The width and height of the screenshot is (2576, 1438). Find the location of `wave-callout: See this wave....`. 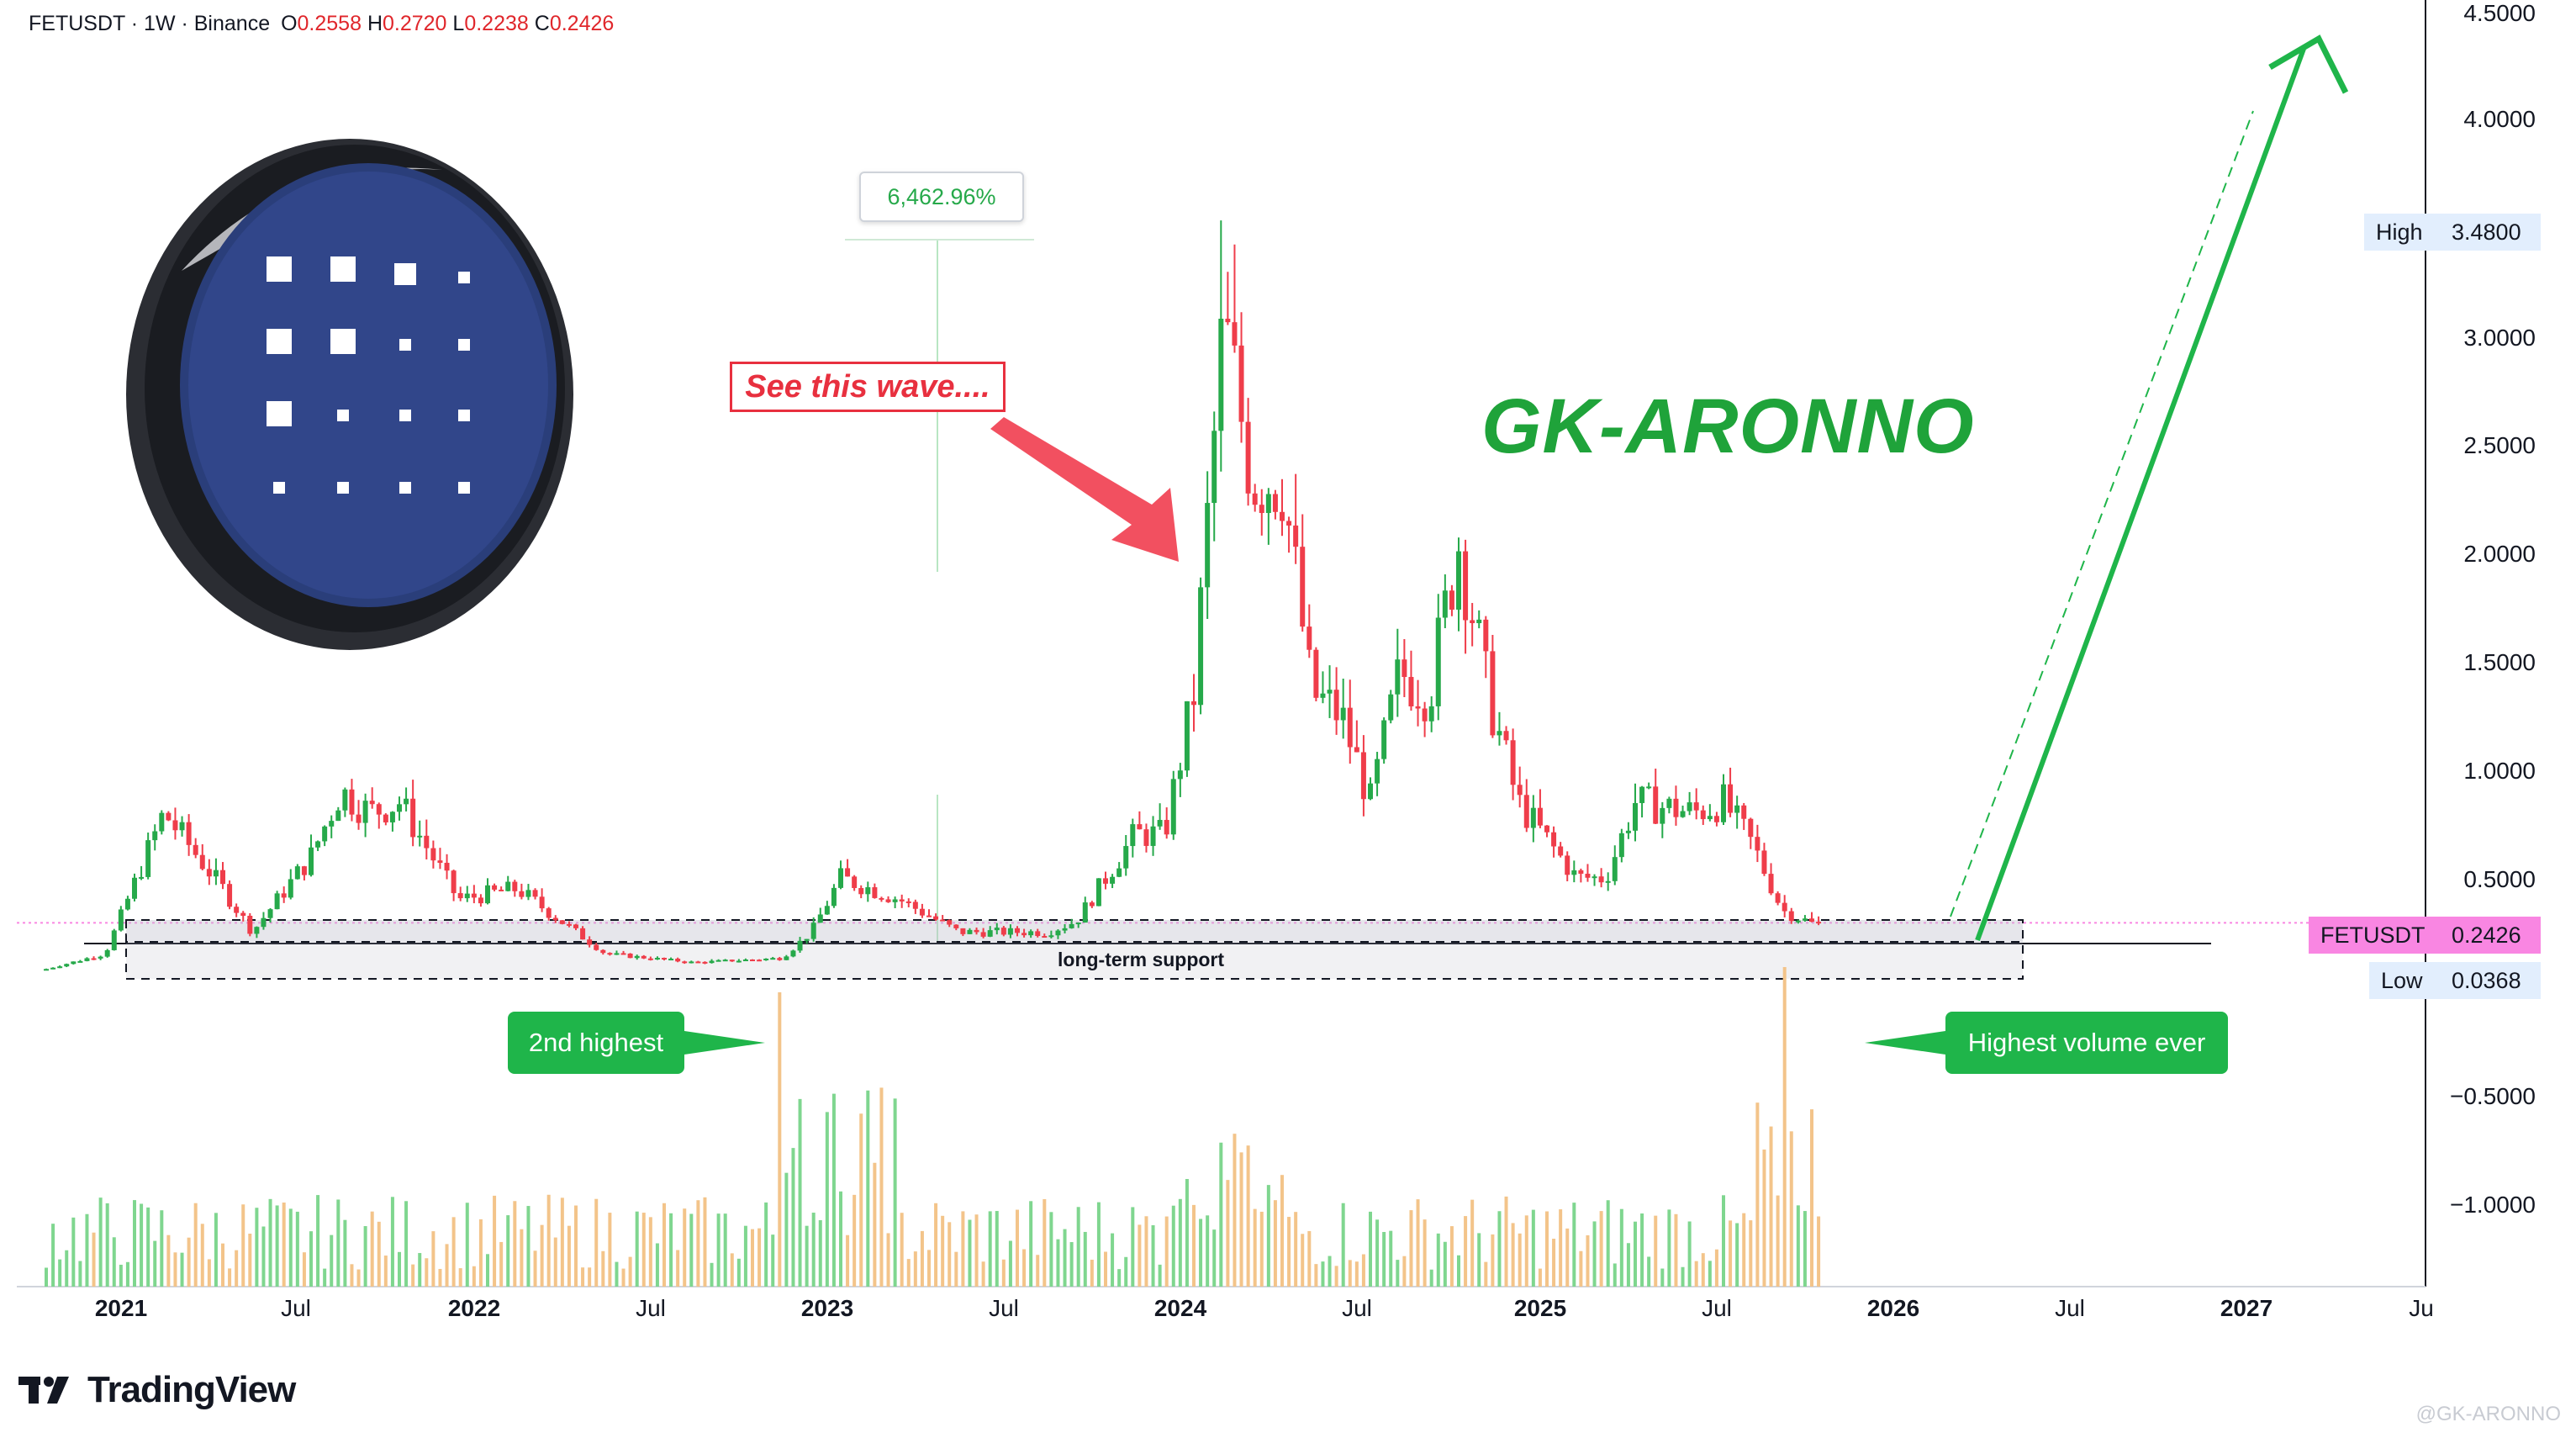

wave-callout: See this wave.... is located at coordinates (868, 387).